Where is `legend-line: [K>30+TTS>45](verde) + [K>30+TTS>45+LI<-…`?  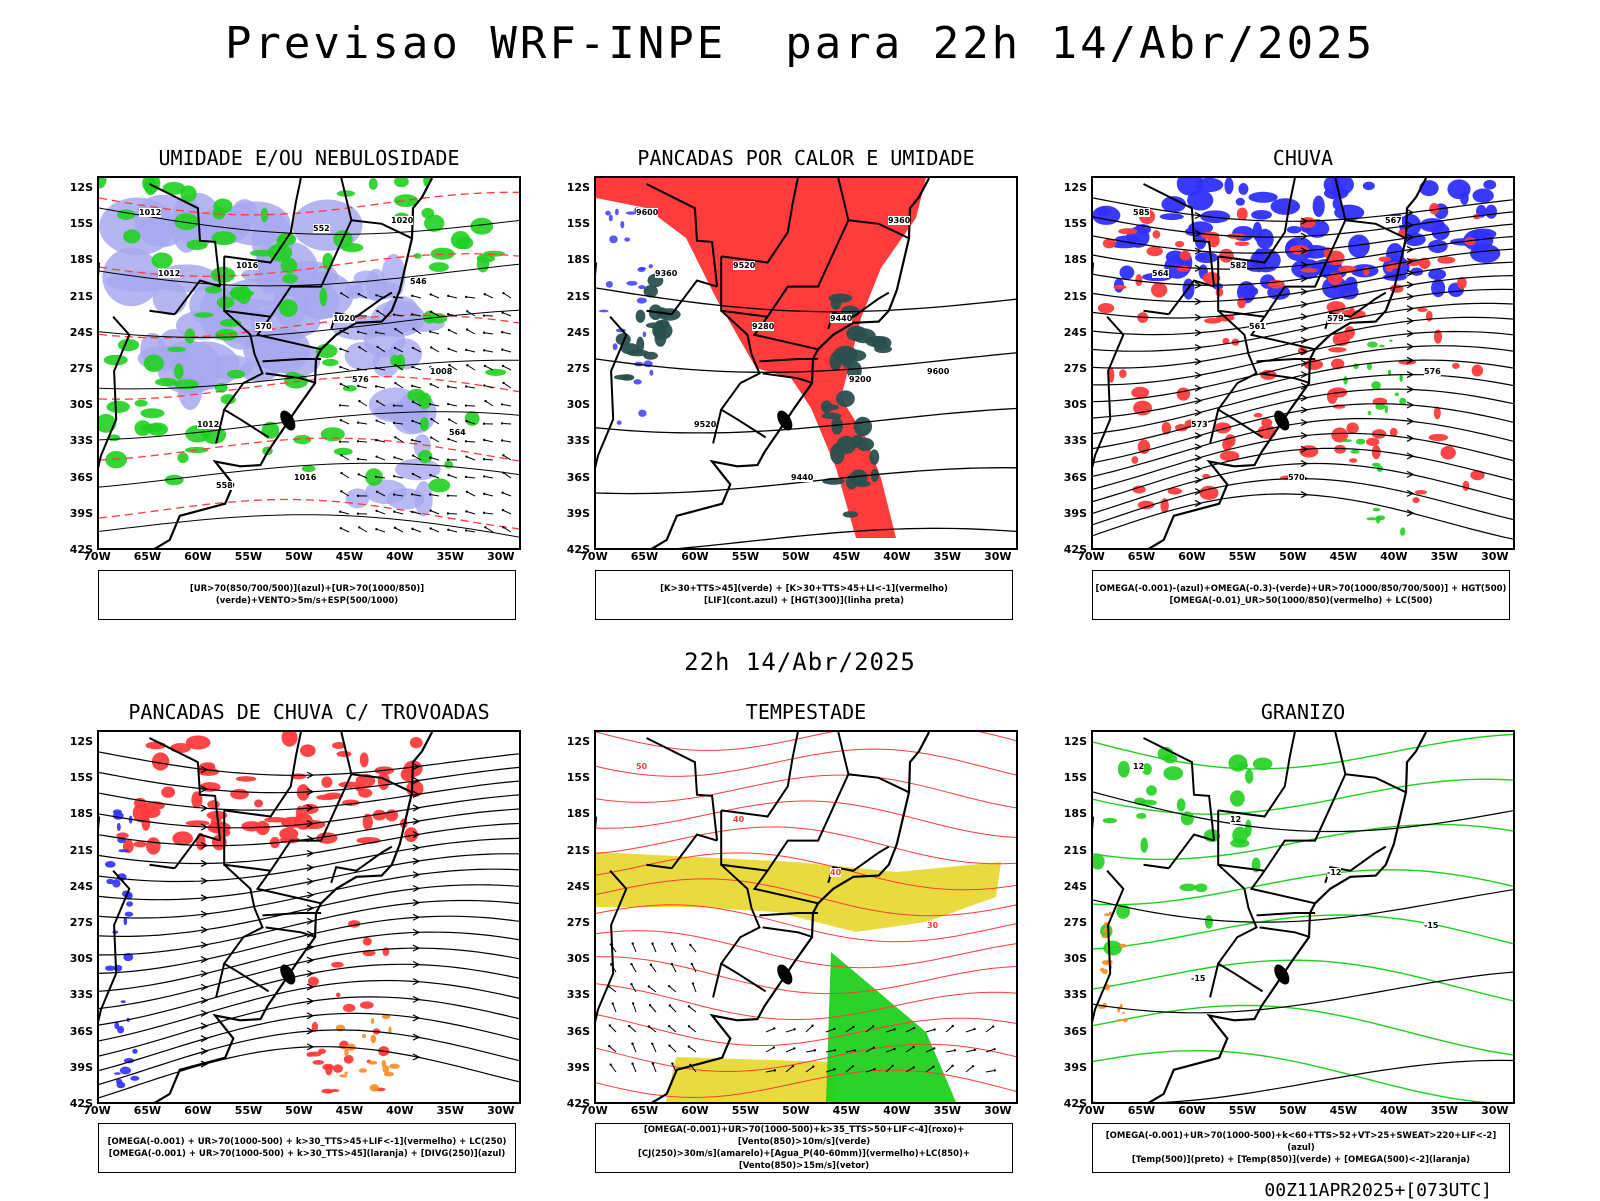 legend-line: [K>30+TTS>45](verde) + [K>30+TTS>45+LI<-… is located at coordinates (804, 589).